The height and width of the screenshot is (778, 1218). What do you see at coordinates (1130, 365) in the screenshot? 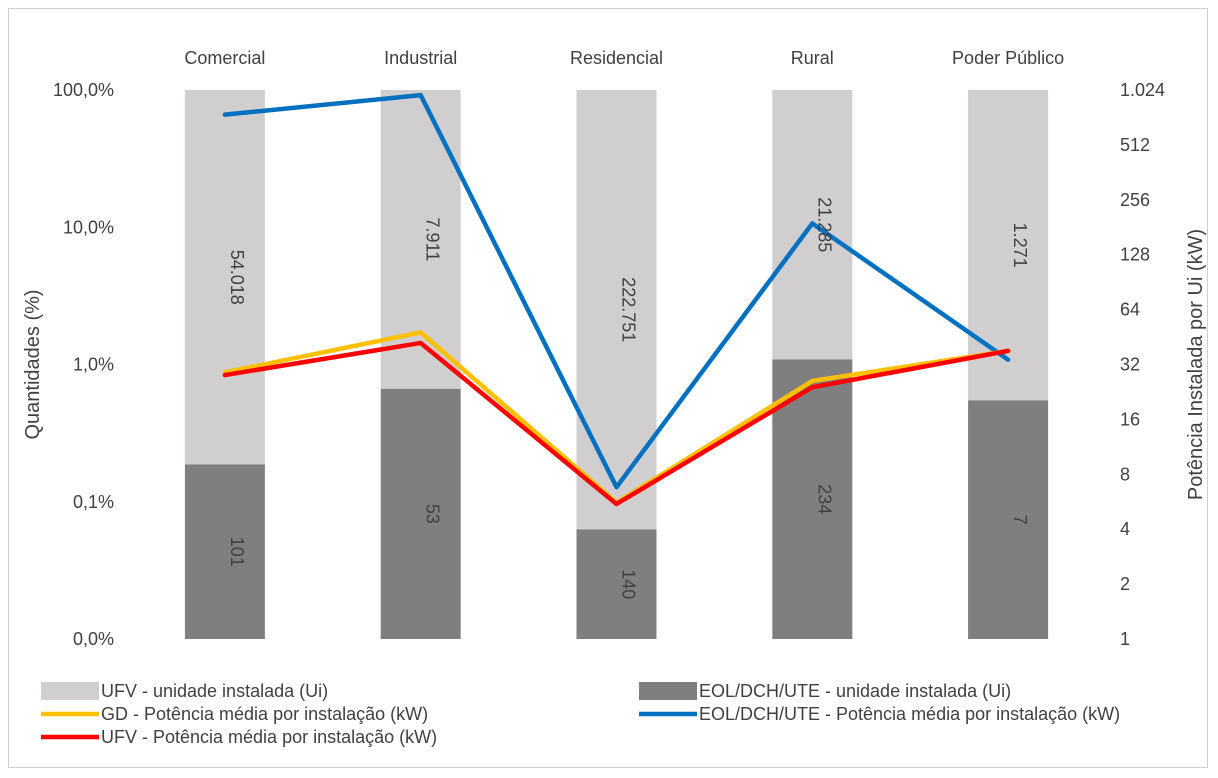
I see `y-right-tick-label: 32` at bounding box center [1130, 365].